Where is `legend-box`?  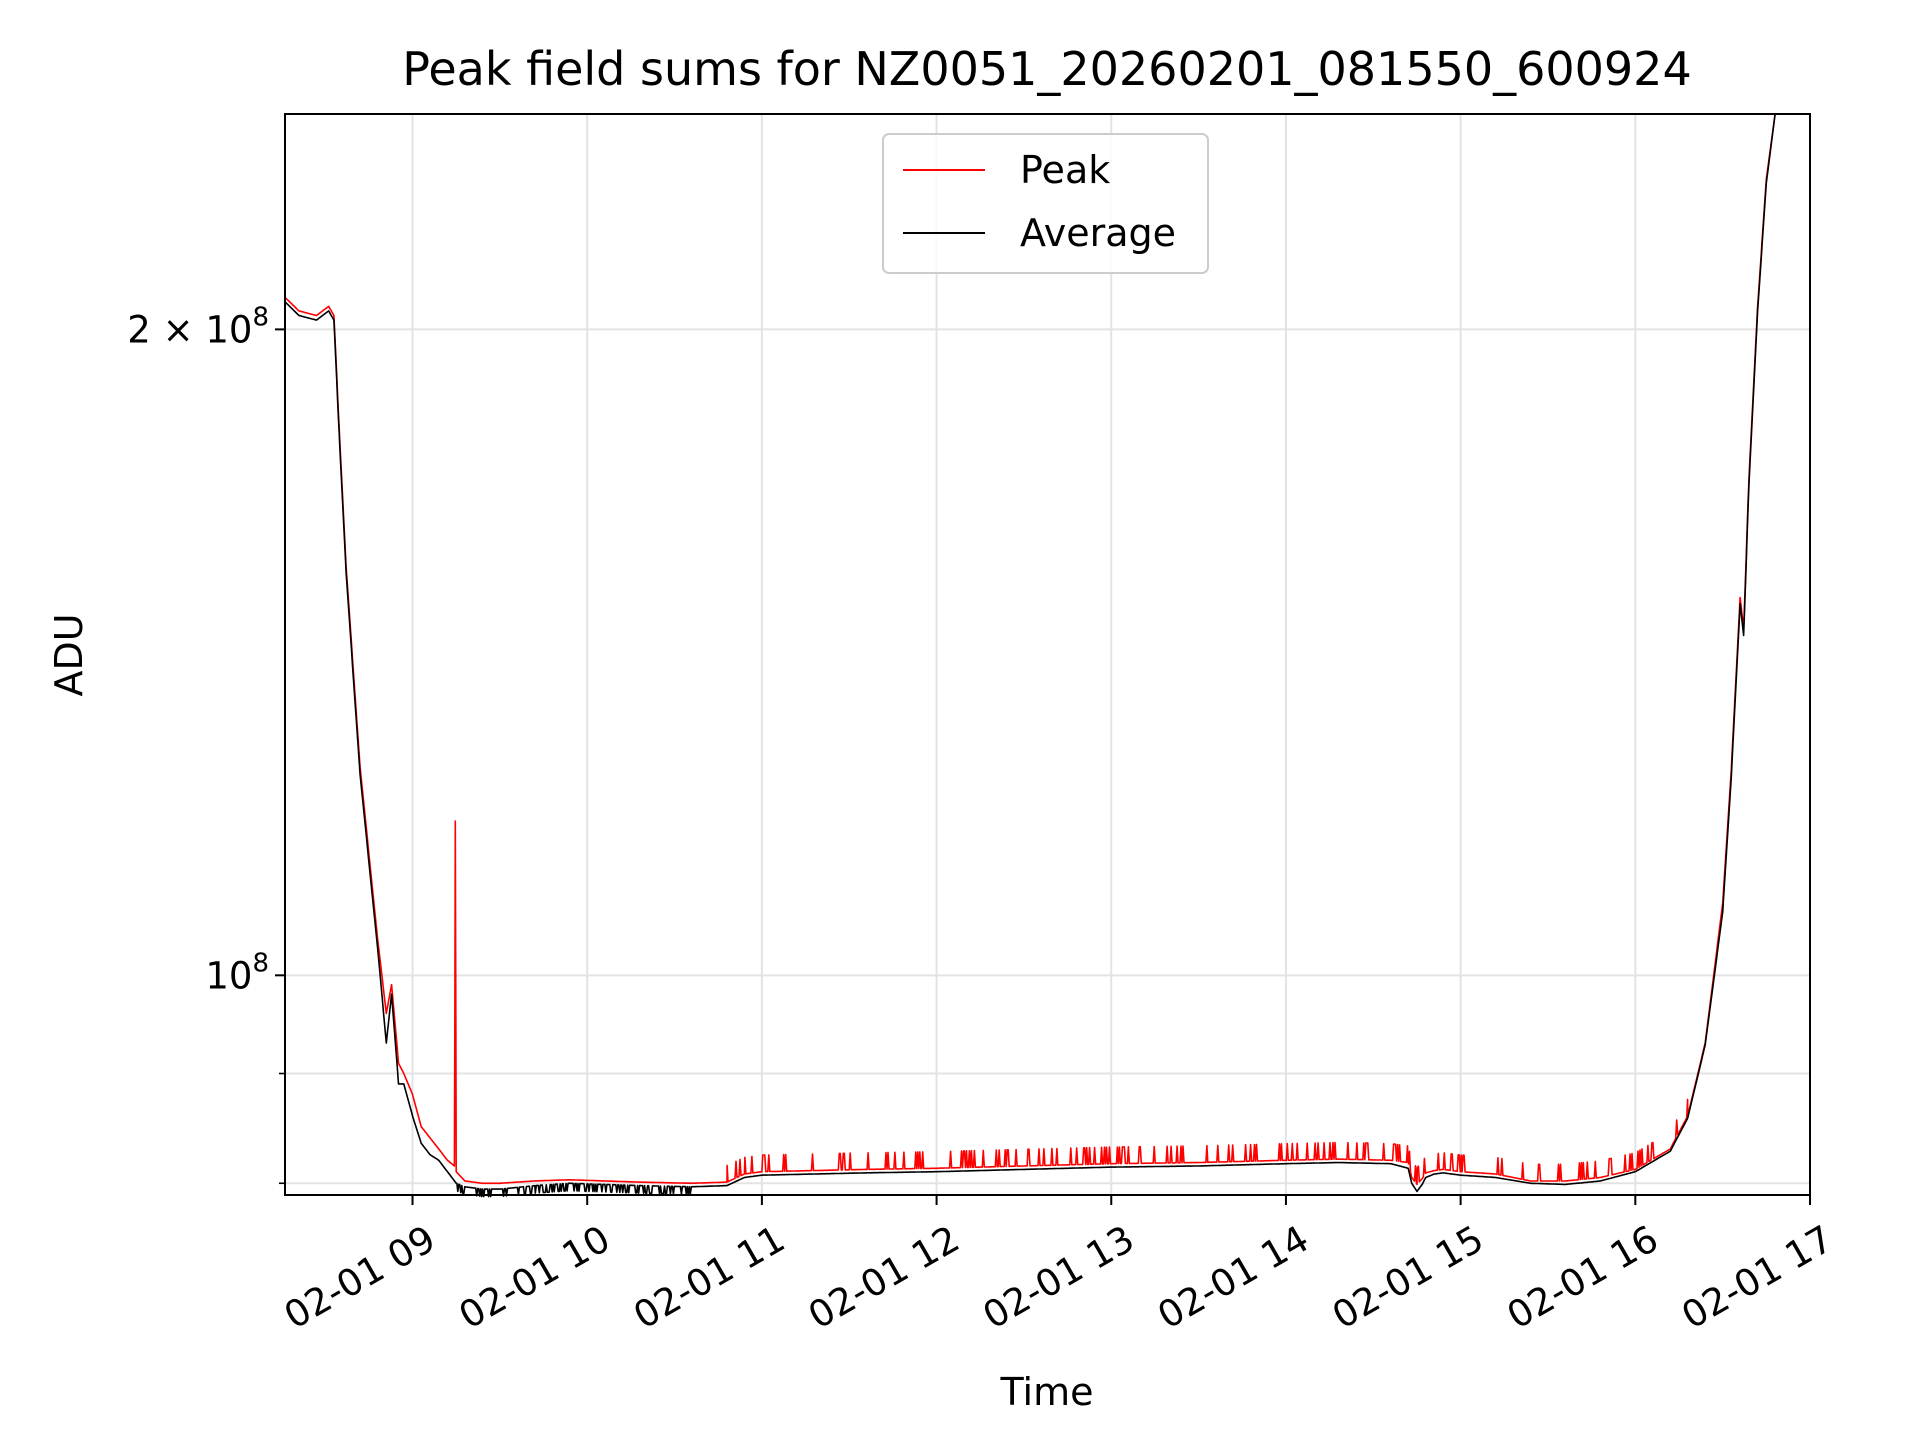 legend-box is located at coordinates (1045, 203).